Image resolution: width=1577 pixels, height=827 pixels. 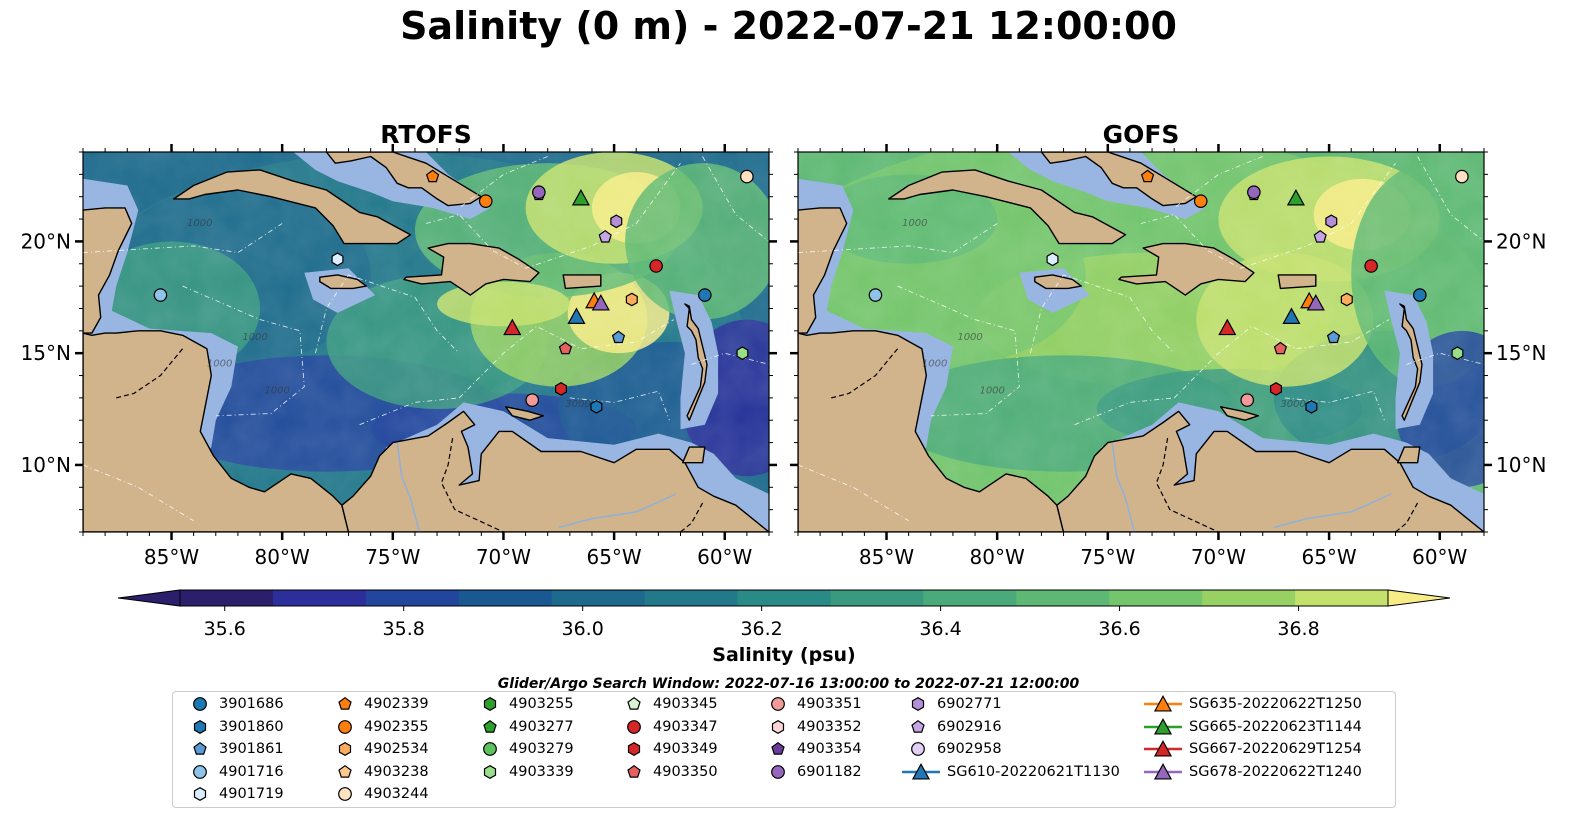 What do you see at coordinates (685, 704) in the screenshot?
I see `legend-label: 4903345` at bounding box center [685, 704].